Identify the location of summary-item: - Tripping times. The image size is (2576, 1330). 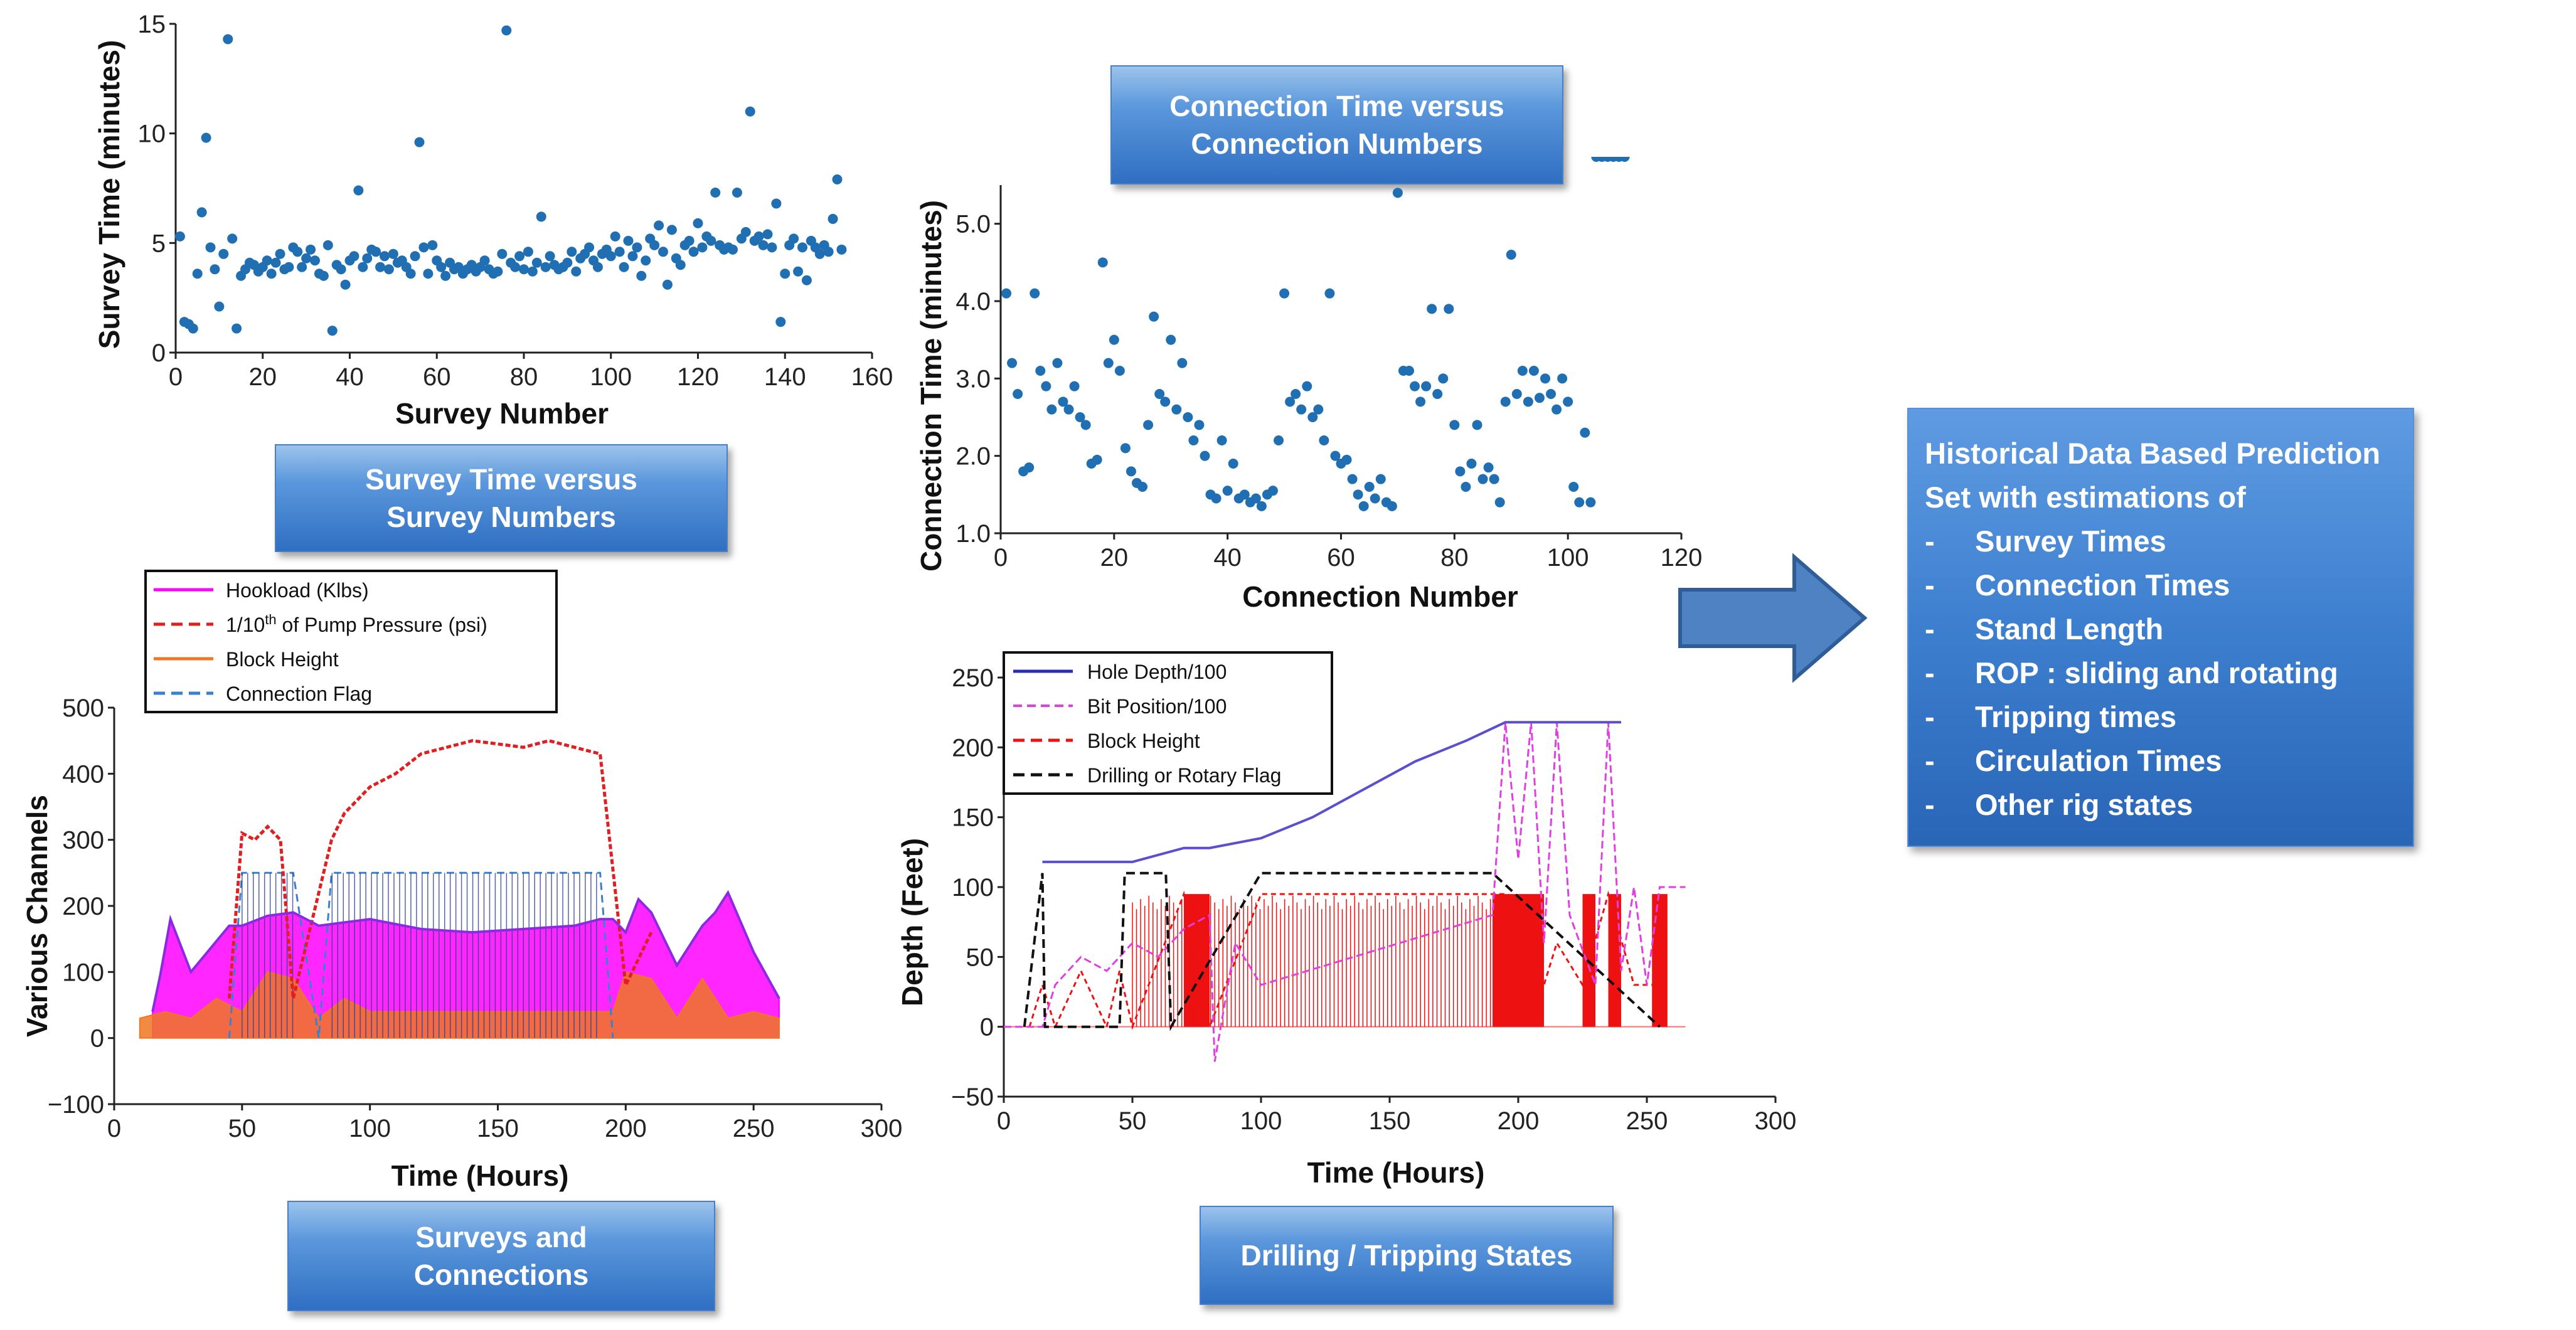
(2051, 716).